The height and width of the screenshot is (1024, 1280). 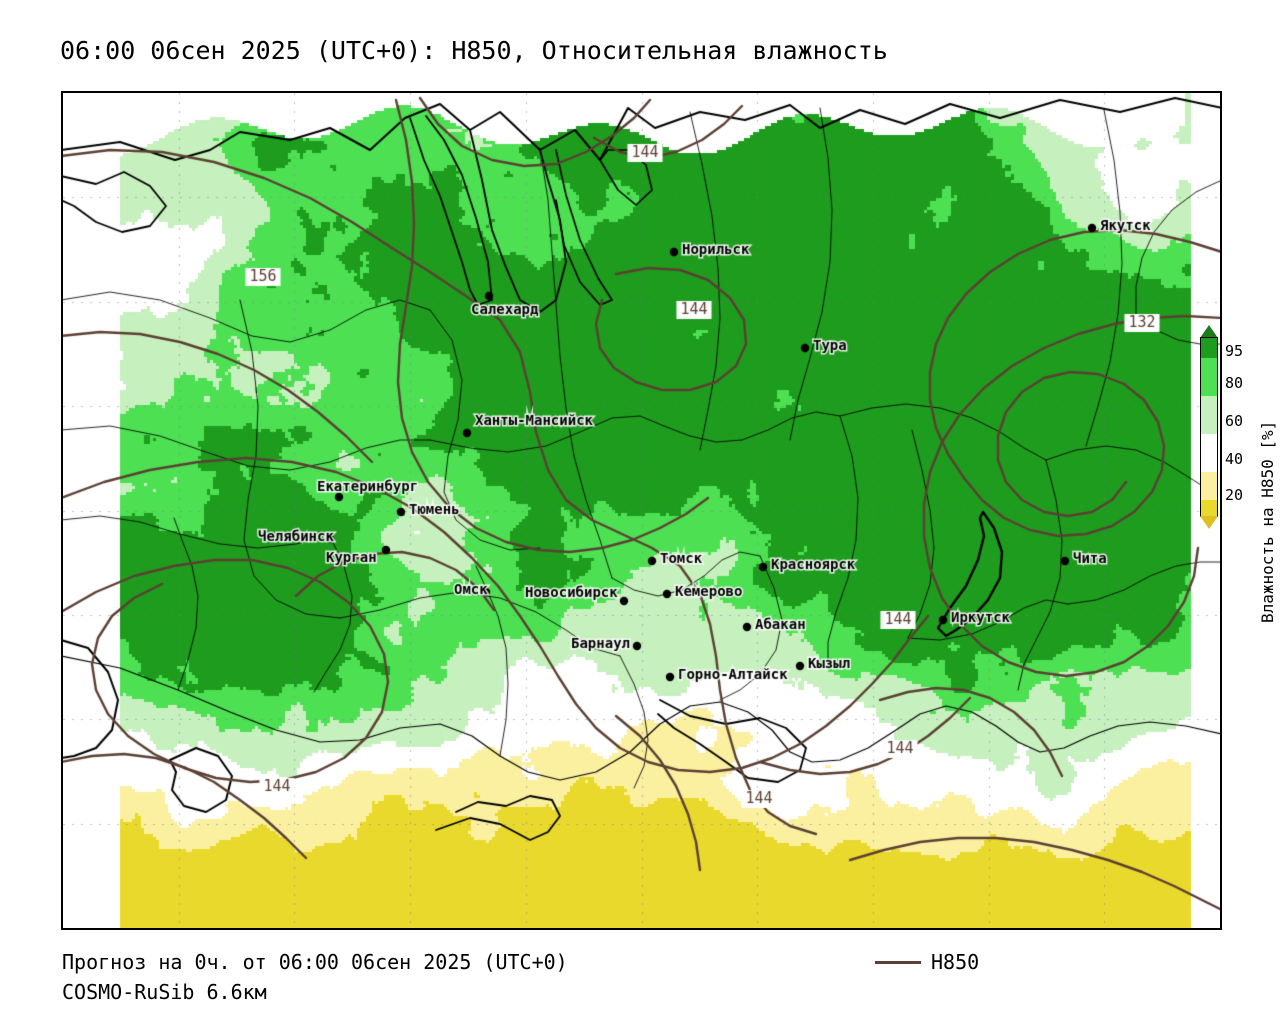 I want to click on colorbar-bottom-arrow, so click(x=1209, y=522).